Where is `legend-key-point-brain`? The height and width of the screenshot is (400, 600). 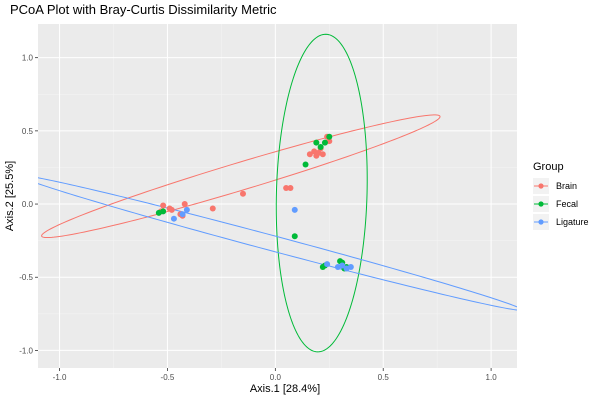 legend-key-point-brain is located at coordinates (541, 186).